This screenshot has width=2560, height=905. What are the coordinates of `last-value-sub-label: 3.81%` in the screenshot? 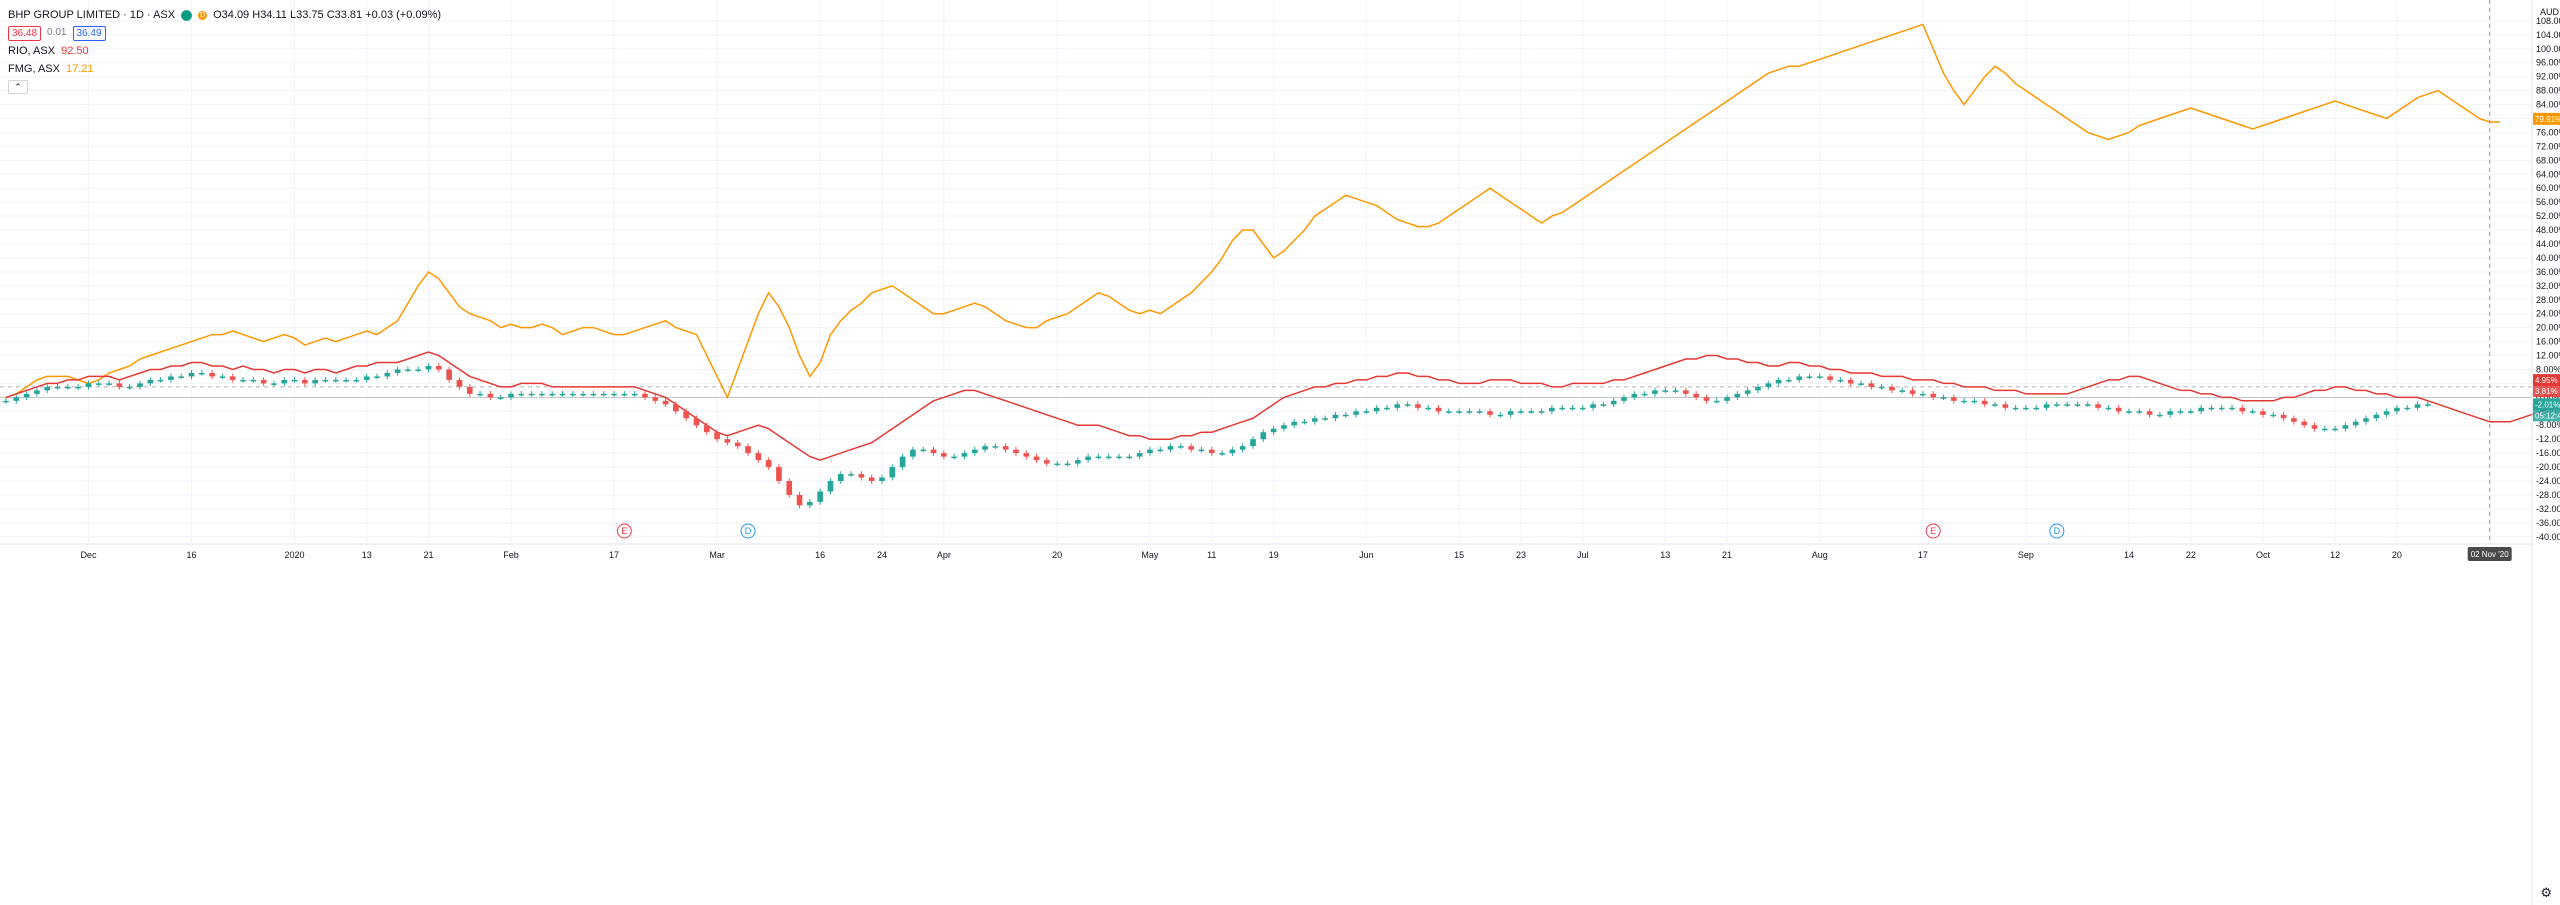 It's located at (2546, 391).